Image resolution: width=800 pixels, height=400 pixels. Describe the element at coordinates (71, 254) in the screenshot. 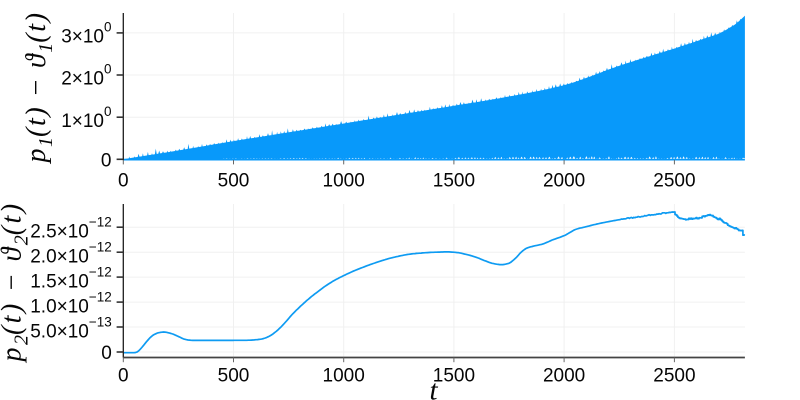

I see `svg-text: 2.0×10⁻¹²` at that location.